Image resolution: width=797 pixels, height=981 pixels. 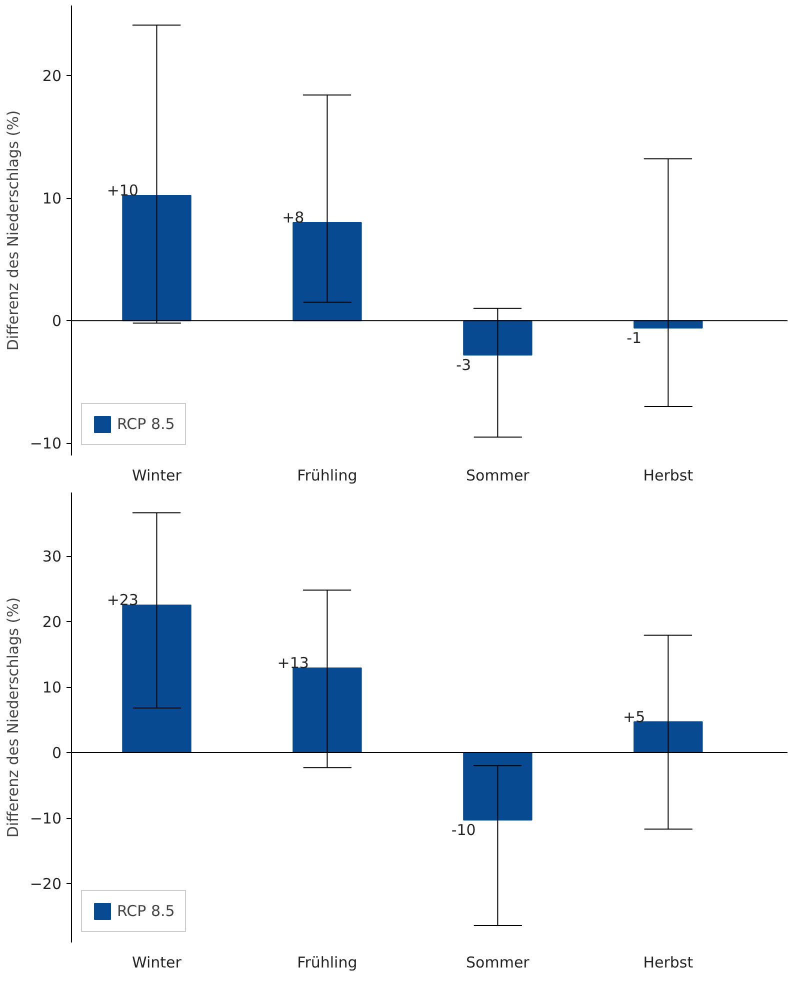 What do you see at coordinates (46, 884) in the screenshot?
I see `y-tick-label: −20` at bounding box center [46, 884].